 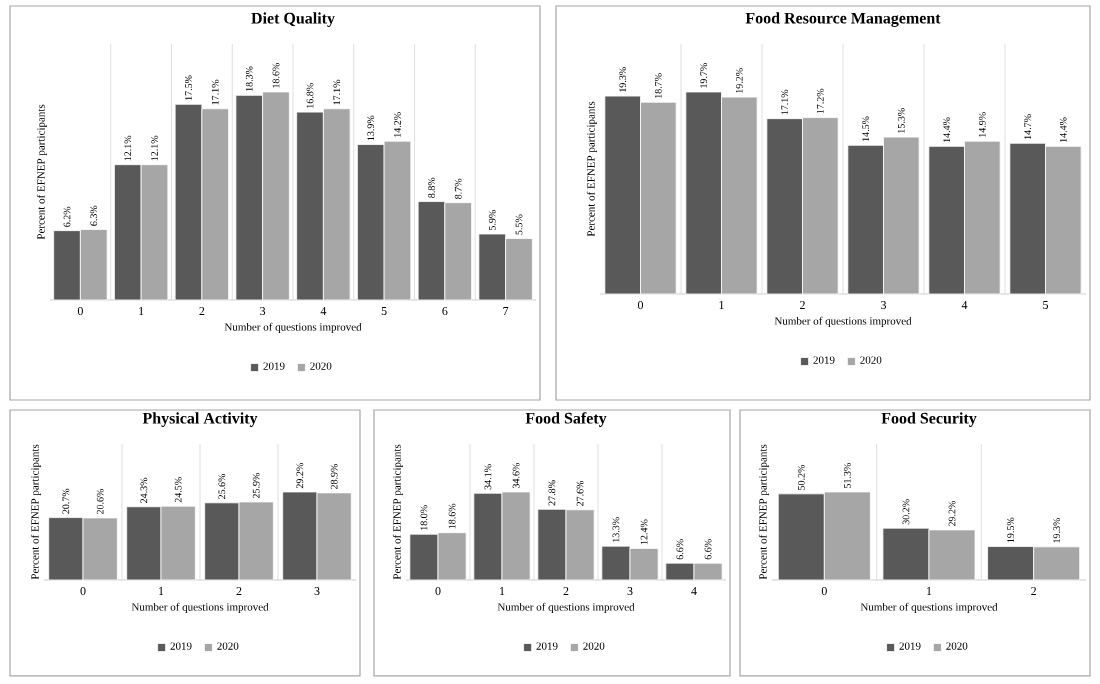 I want to click on chart-title: Food Resource Management, so click(x=843, y=19).